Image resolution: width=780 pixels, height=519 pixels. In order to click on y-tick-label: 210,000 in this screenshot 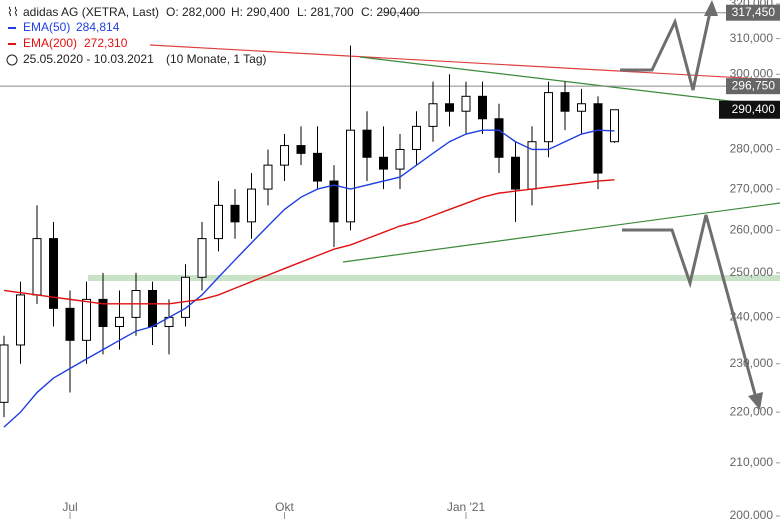, I will do `click(752, 462)`.